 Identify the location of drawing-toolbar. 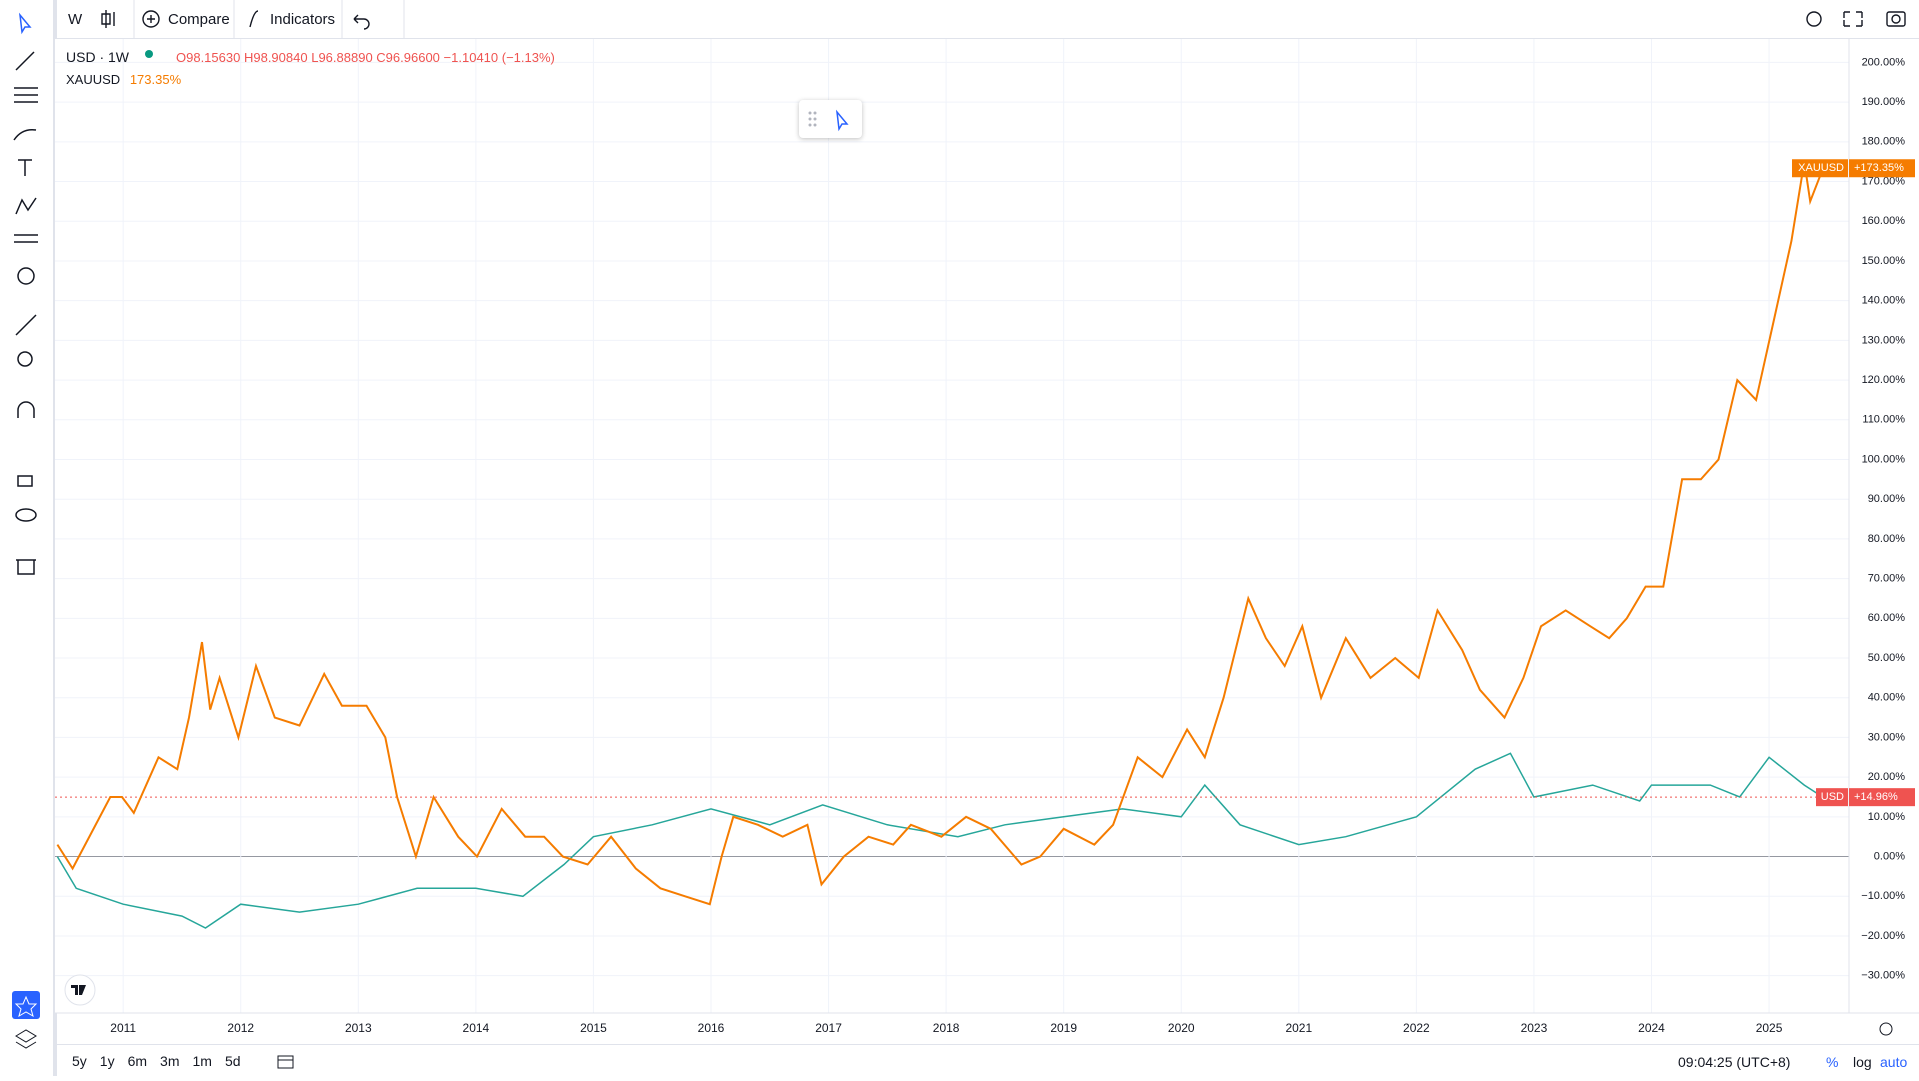
(28, 538).